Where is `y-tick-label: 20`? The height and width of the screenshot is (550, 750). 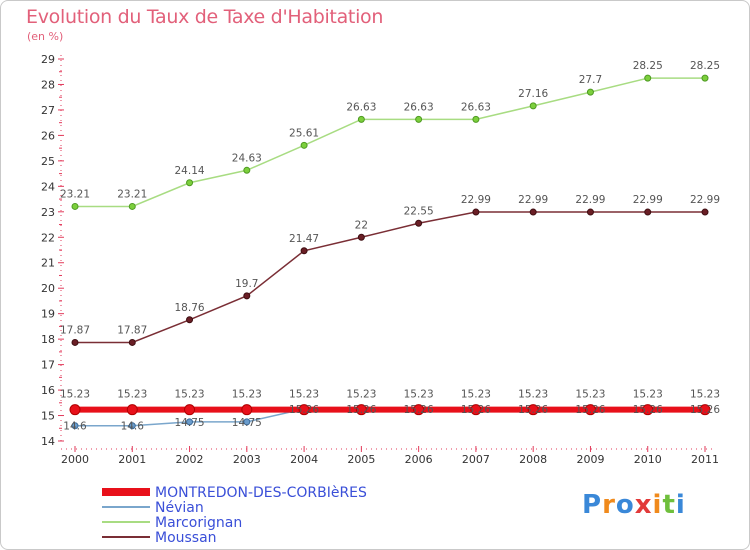 y-tick-label: 20 is located at coordinates (48, 288).